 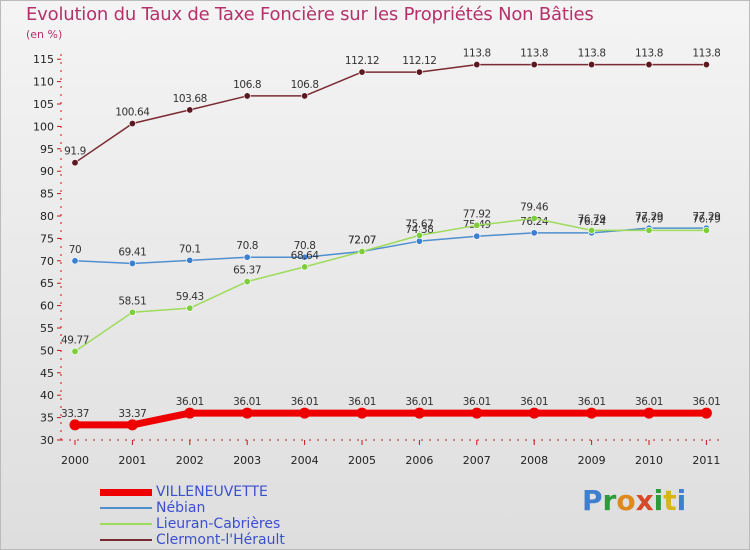 I want to click on y-tick-label: 100, so click(x=43, y=126).